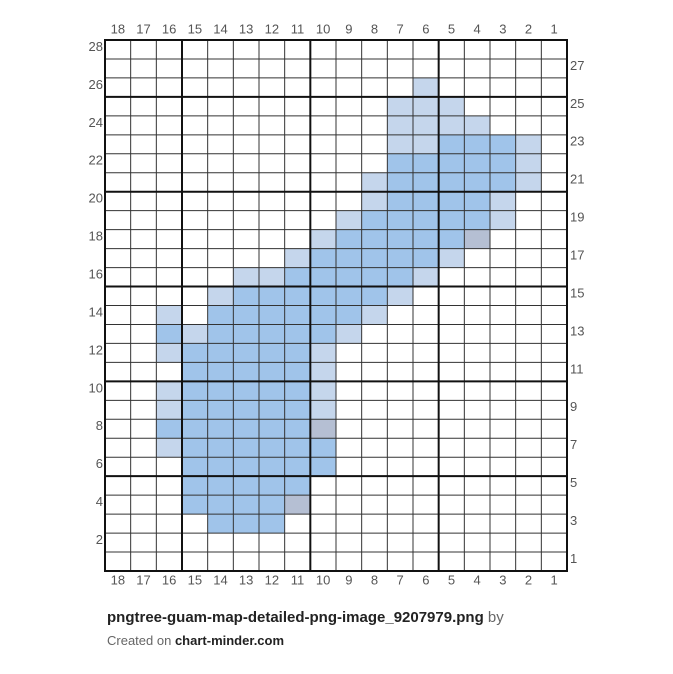  Describe the element at coordinates (96, 84) in the screenshot. I see `row-label-left: 26` at that location.